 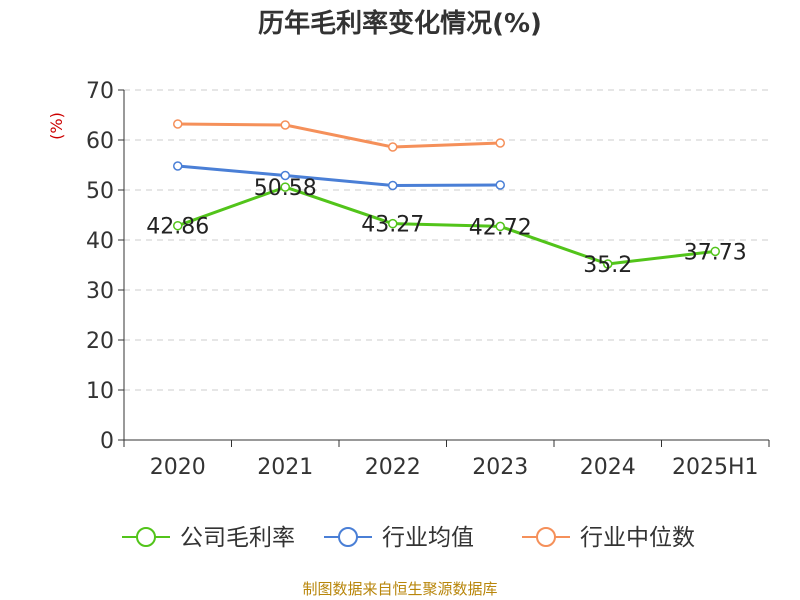 I want to click on data-label: 50.58, so click(x=285, y=188).